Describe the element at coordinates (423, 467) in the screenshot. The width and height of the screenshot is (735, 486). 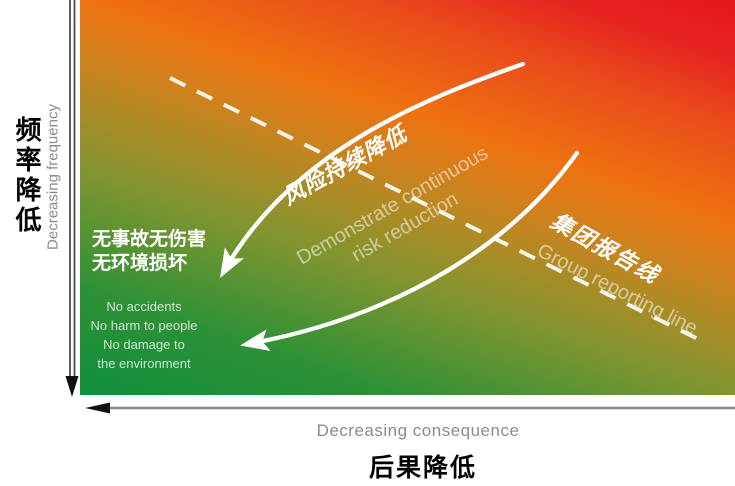
I see `x-axis-label-zh: 后果降低` at that location.